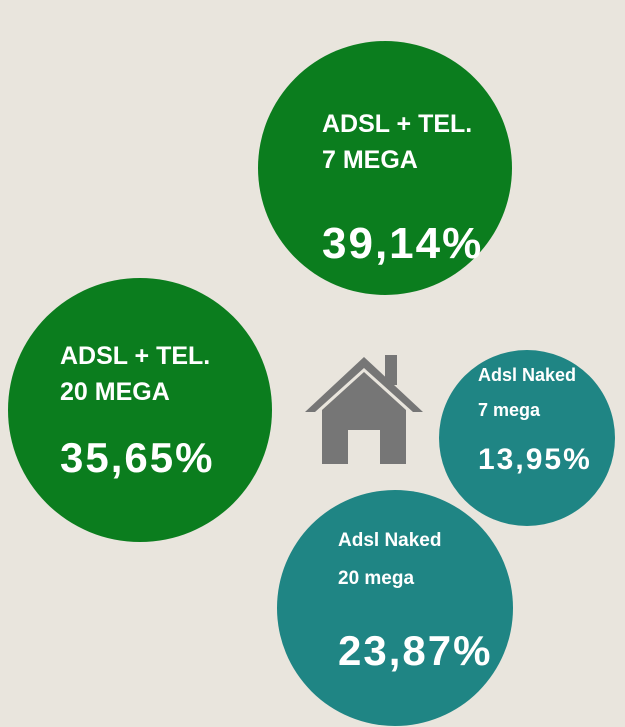 Image resolution: width=625 pixels, height=727 pixels. Describe the element at coordinates (376, 578) in the screenshot. I see `bubble-label: 20 mega` at that location.